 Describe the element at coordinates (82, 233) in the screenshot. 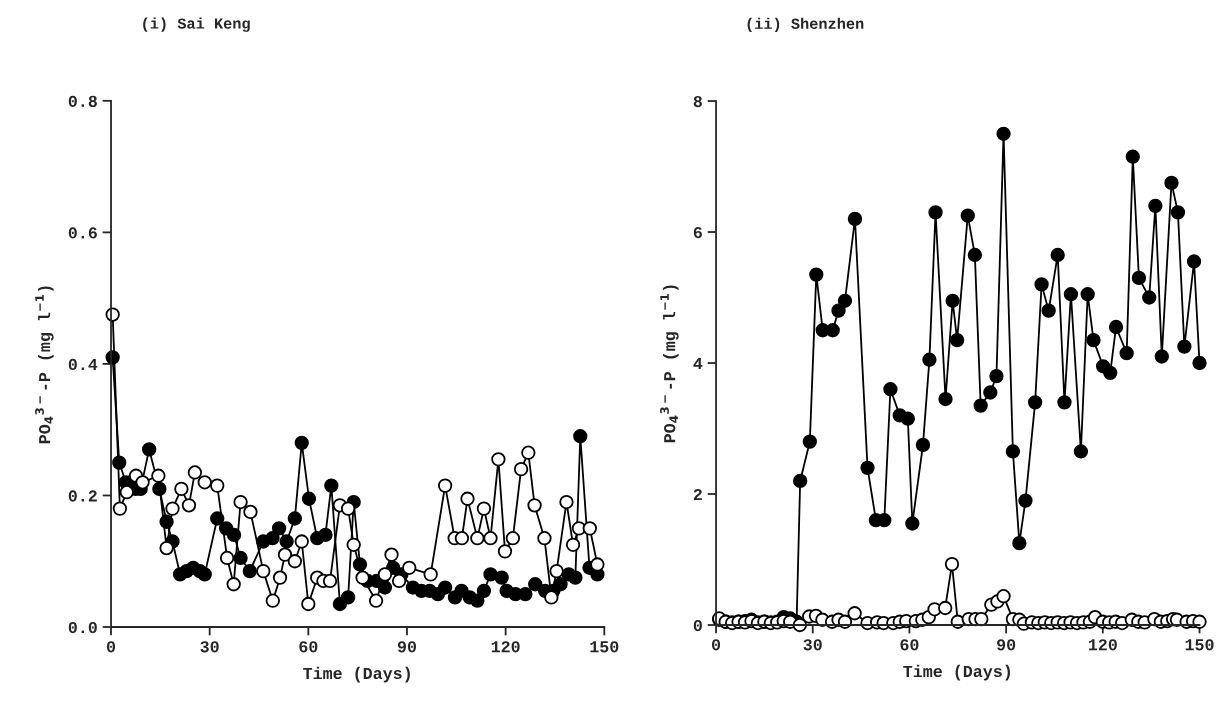

I see `y-tick-label: 0.6` at that location.